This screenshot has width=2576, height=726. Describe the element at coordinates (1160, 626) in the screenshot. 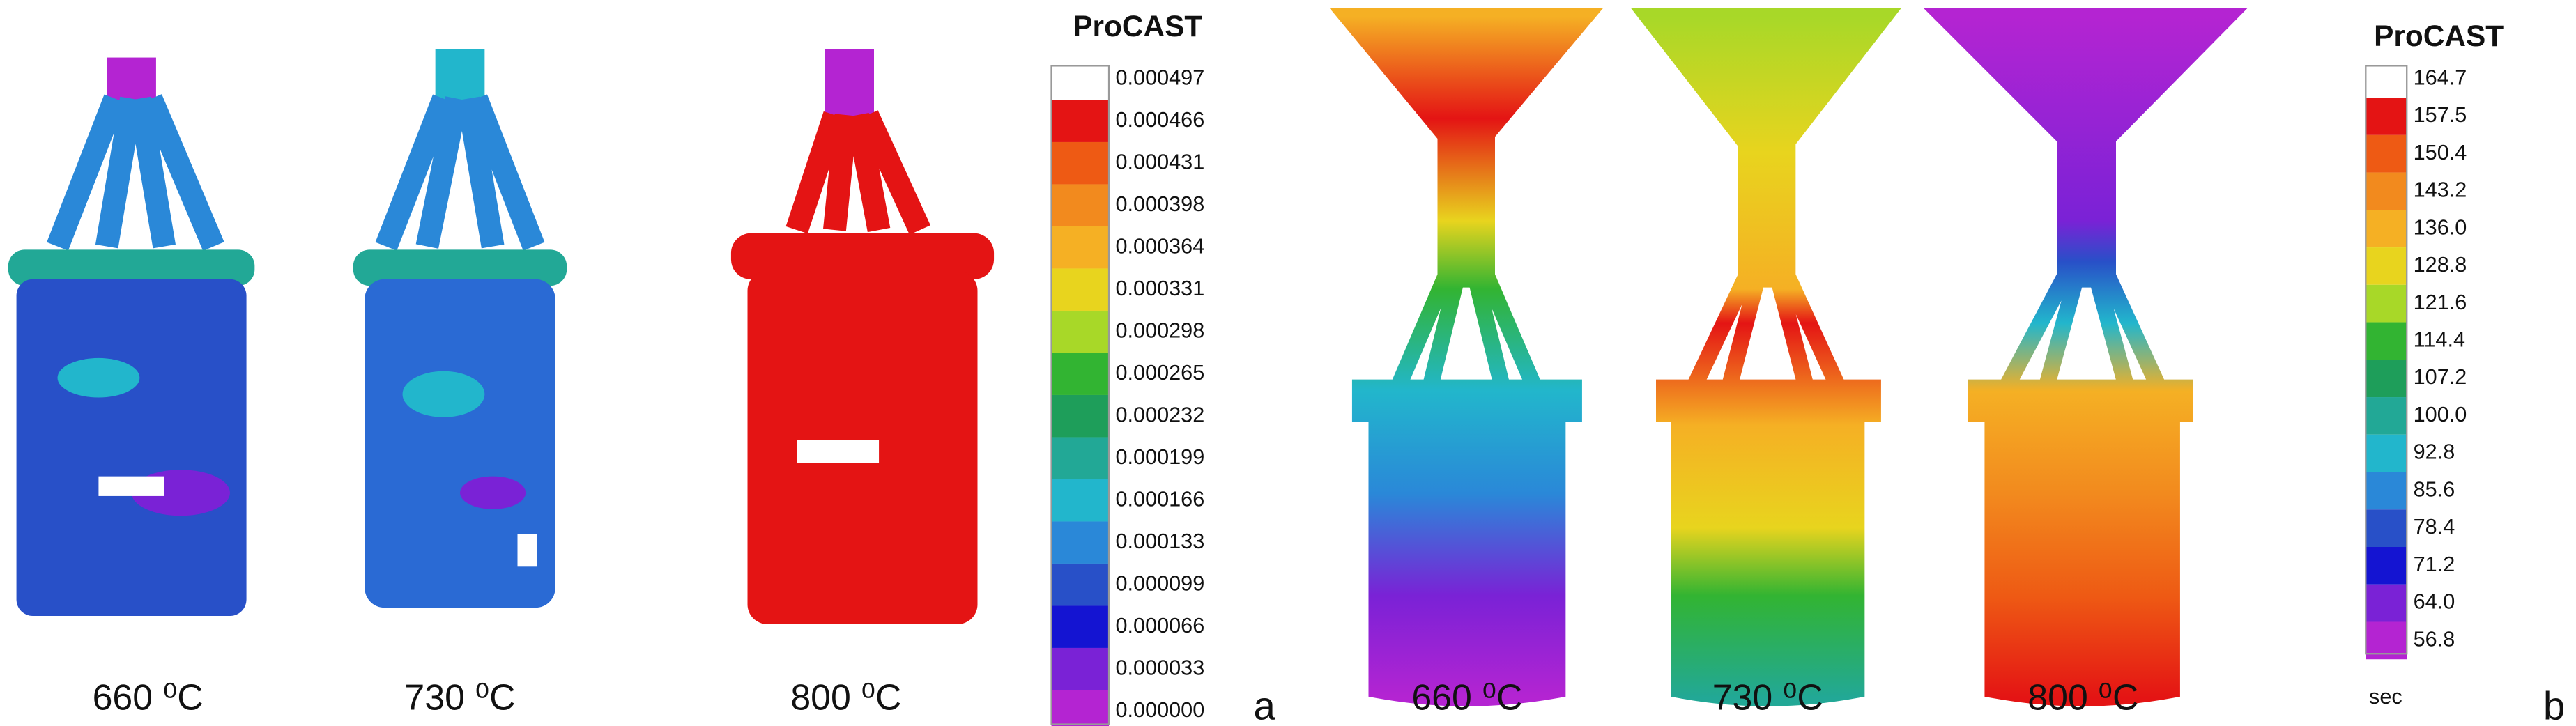

I see `legend-label: 0.000066` at that location.